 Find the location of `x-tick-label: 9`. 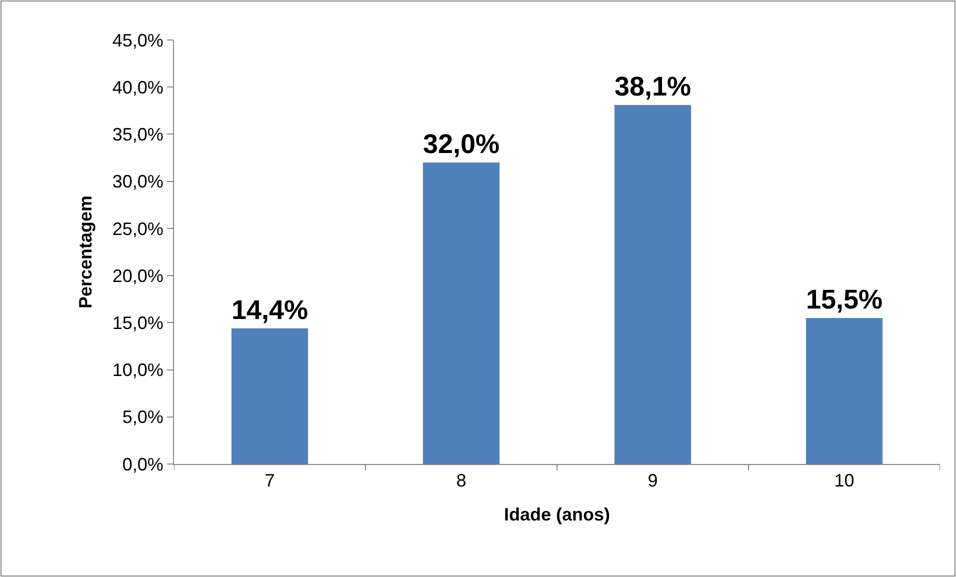

x-tick-label: 9 is located at coordinates (653, 480).